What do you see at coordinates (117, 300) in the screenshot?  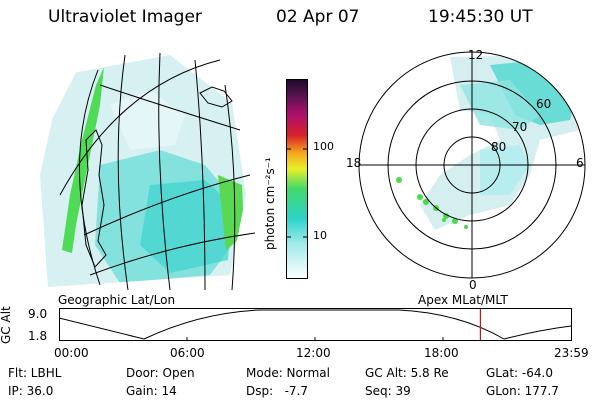 I see `geo-caption: Geographic Lat/Lon` at bounding box center [117, 300].